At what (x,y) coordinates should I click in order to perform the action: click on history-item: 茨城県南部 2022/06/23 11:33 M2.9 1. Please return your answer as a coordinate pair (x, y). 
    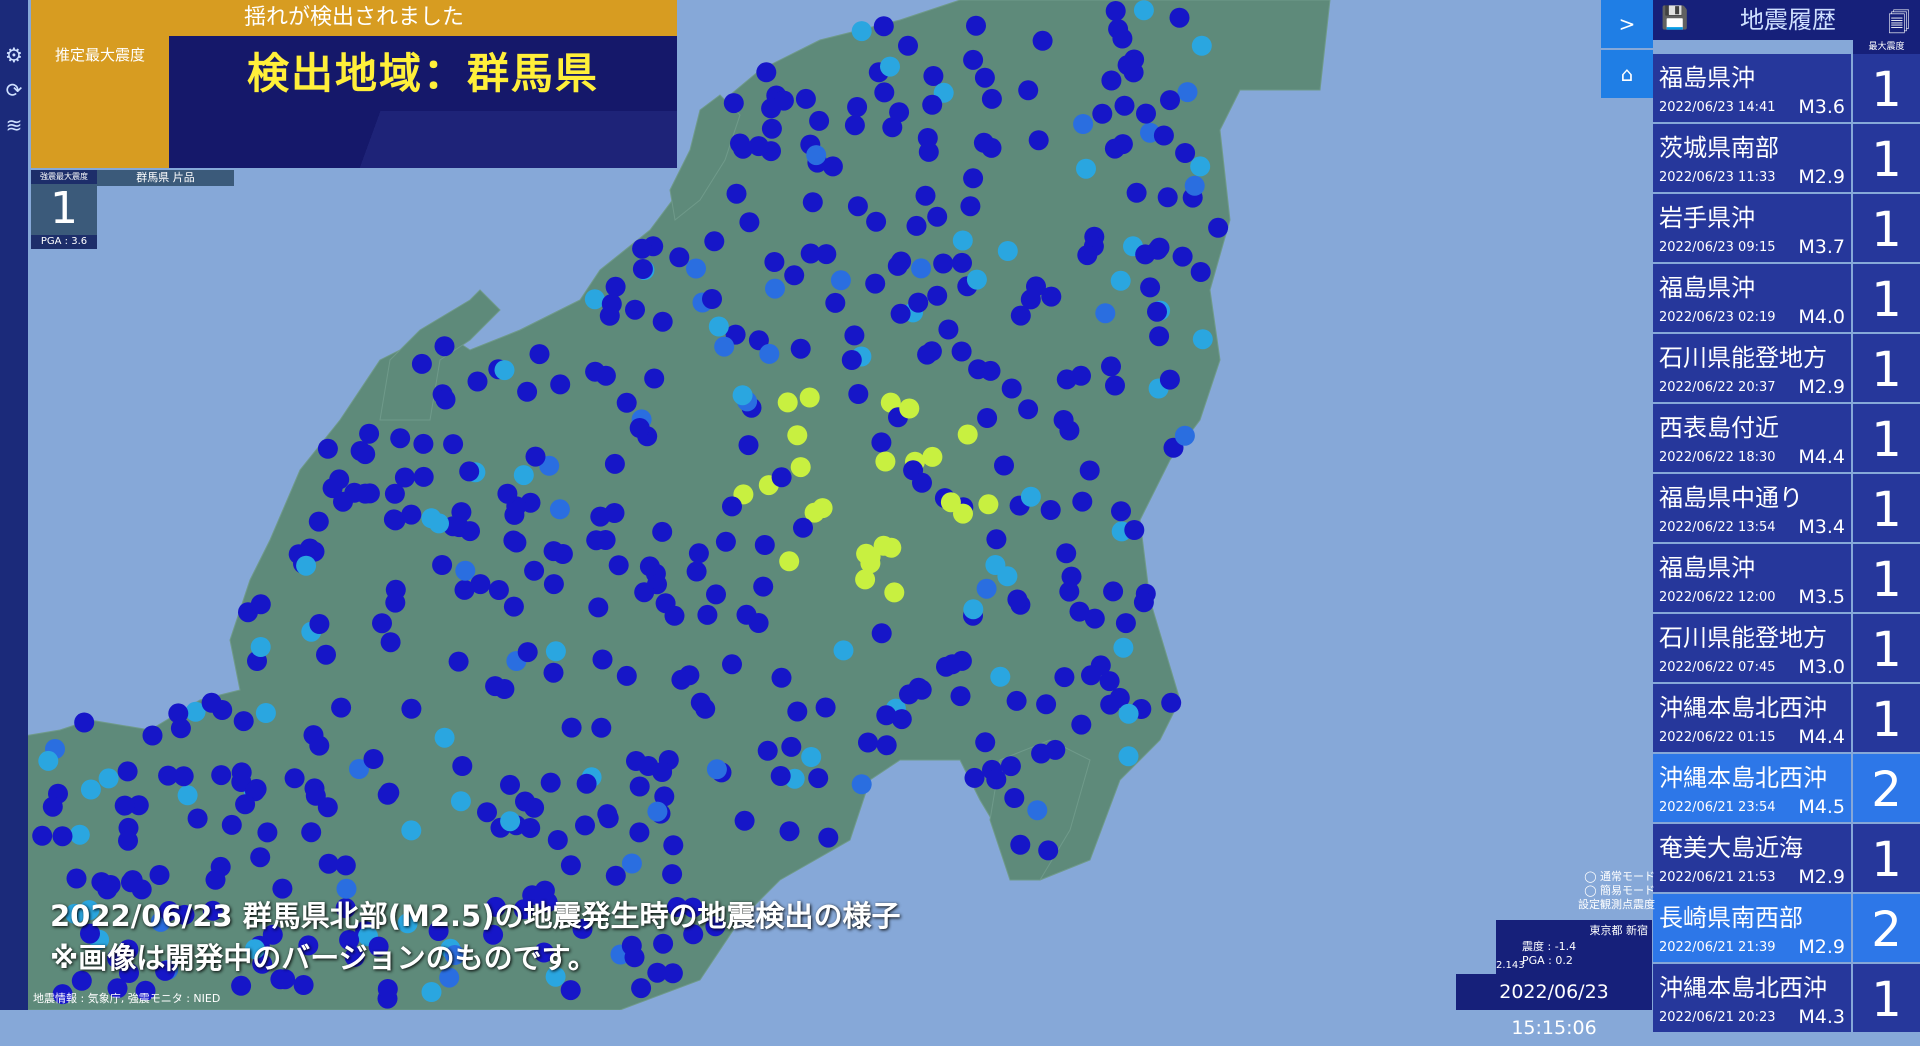
    Looking at the image, I should click on (1786, 158).